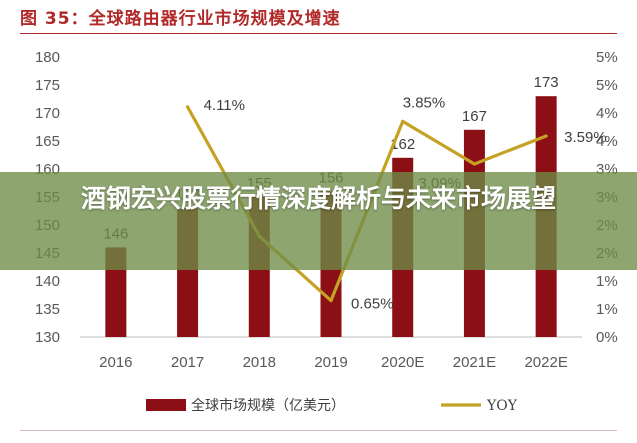  I want to click on left-axis-tick-label: 180, so click(47, 57).